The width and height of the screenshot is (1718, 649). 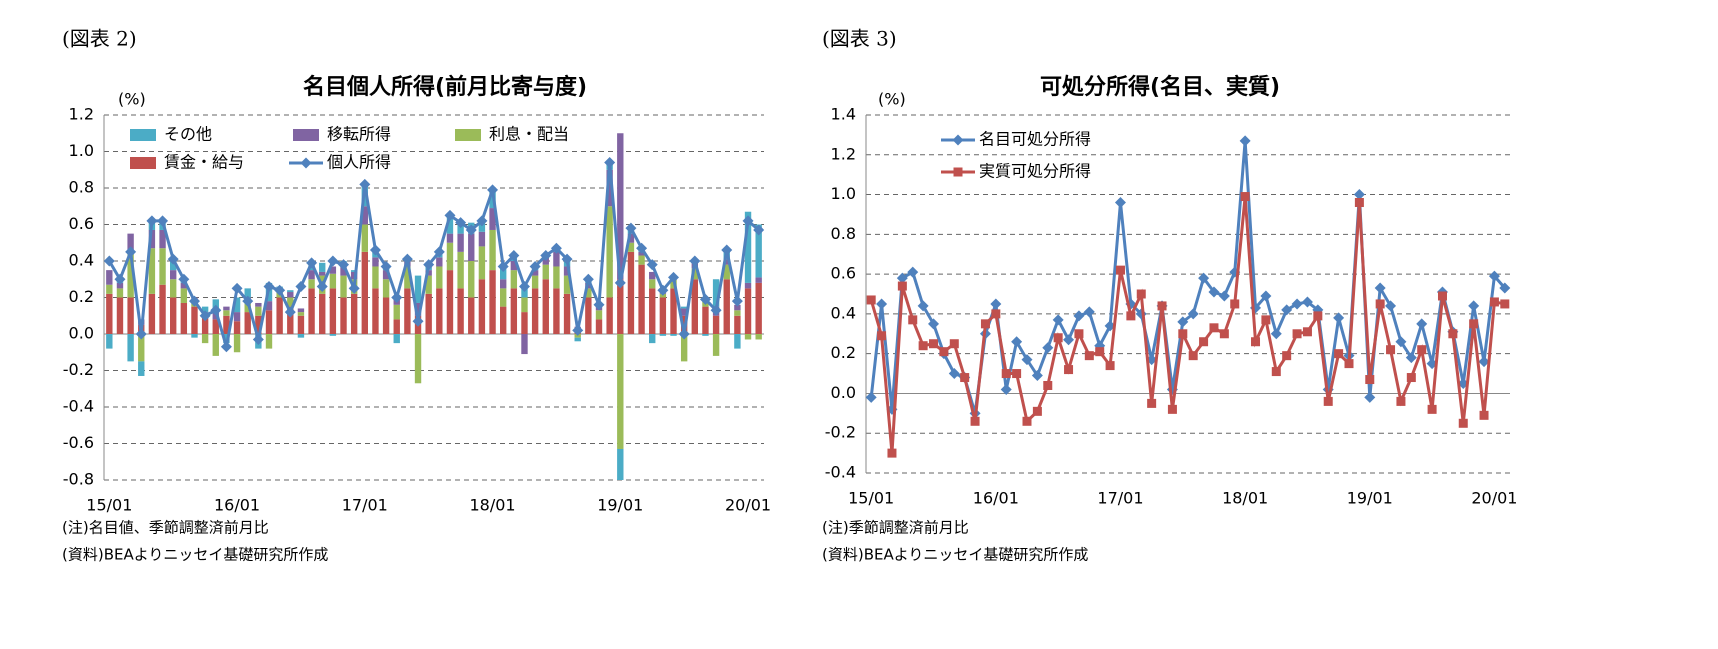 I want to click on x-tick-label: 17/01, so click(x=1120, y=498).